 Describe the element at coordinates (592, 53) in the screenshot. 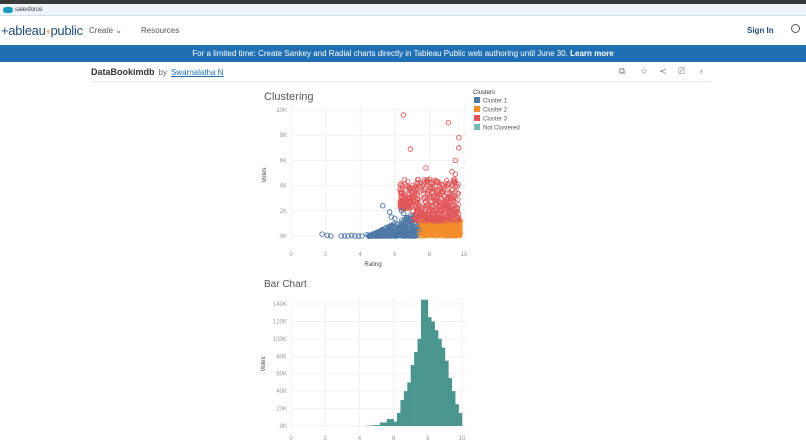

I see `learn-more-link: Learn more` at that location.